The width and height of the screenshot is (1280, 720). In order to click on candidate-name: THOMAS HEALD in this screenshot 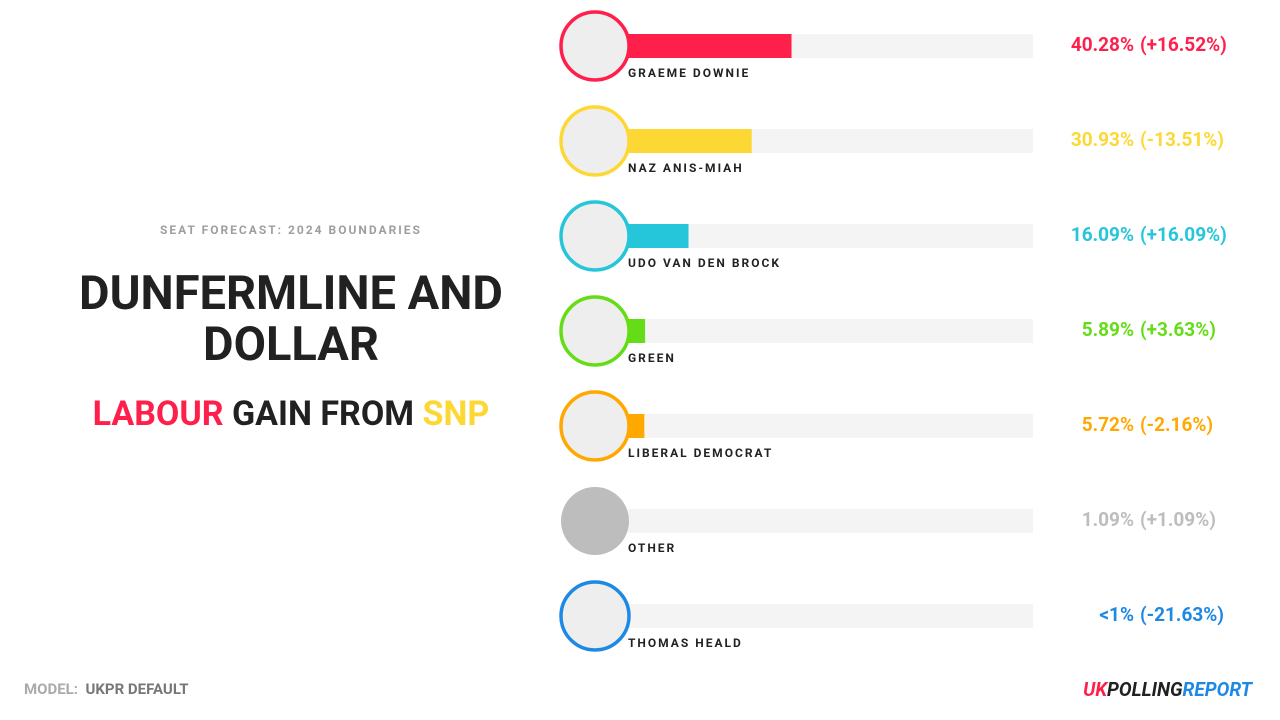, I will do `click(685, 643)`.